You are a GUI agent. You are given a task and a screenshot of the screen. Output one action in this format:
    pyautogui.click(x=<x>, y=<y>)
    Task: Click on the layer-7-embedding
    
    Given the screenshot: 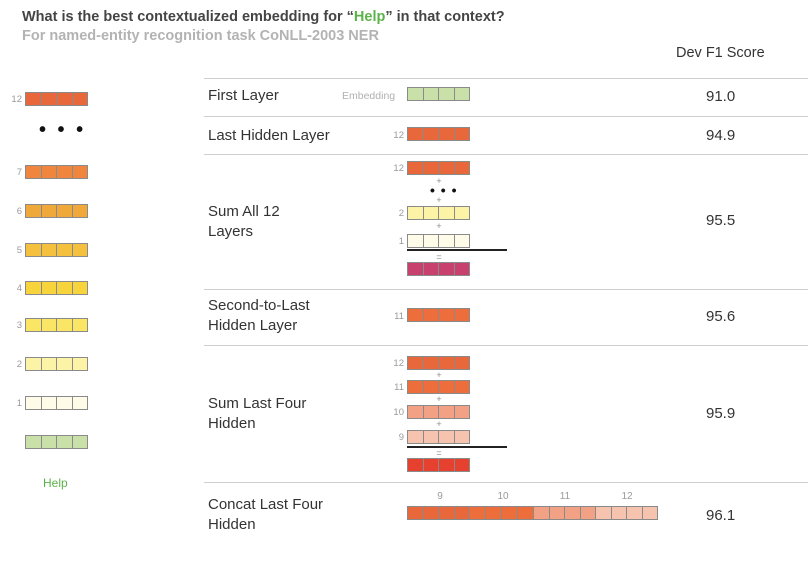 What is the action you would take?
    pyautogui.click(x=56, y=172)
    